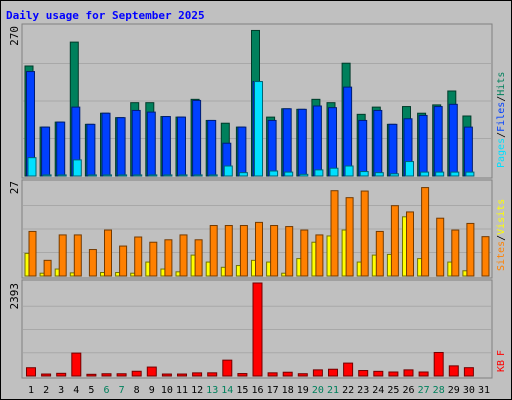 This screenshot has width=512, height=400. What do you see at coordinates (288, 390) in the screenshot?
I see `day-label: 18` at bounding box center [288, 390].